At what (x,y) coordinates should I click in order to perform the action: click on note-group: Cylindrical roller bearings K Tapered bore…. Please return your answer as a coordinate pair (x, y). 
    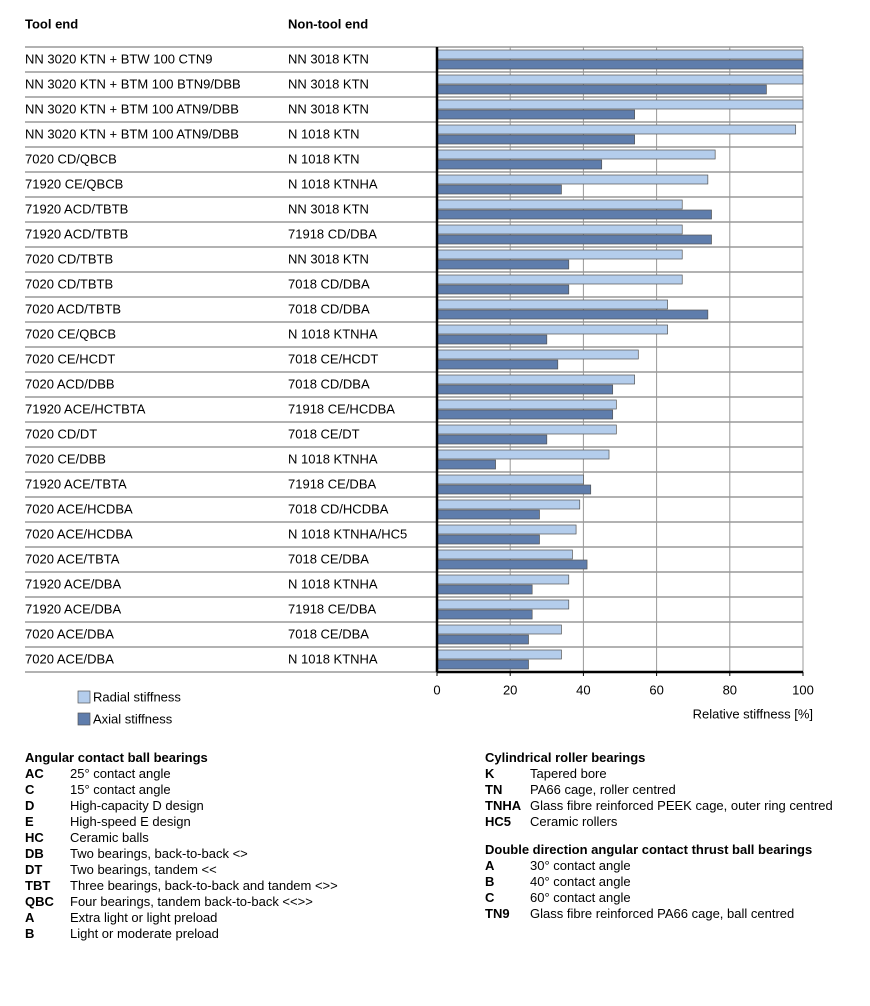
    Looking at the image, I should click on (675, 790).